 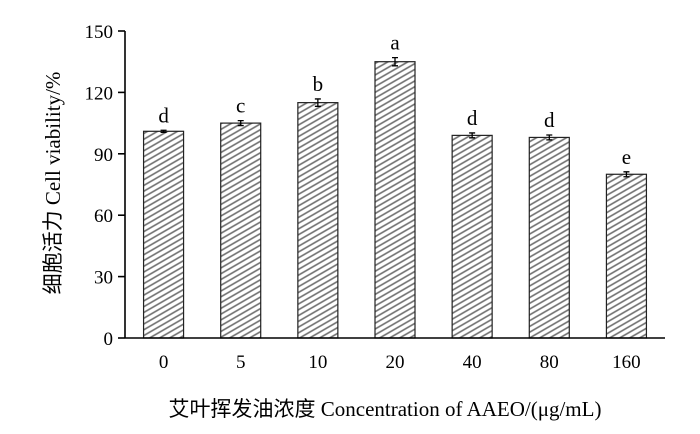 What do you see at coordinates (317, 362) in the screenshot?
I see `x-tick-label-10: 10` at bounding box center [317, 362].